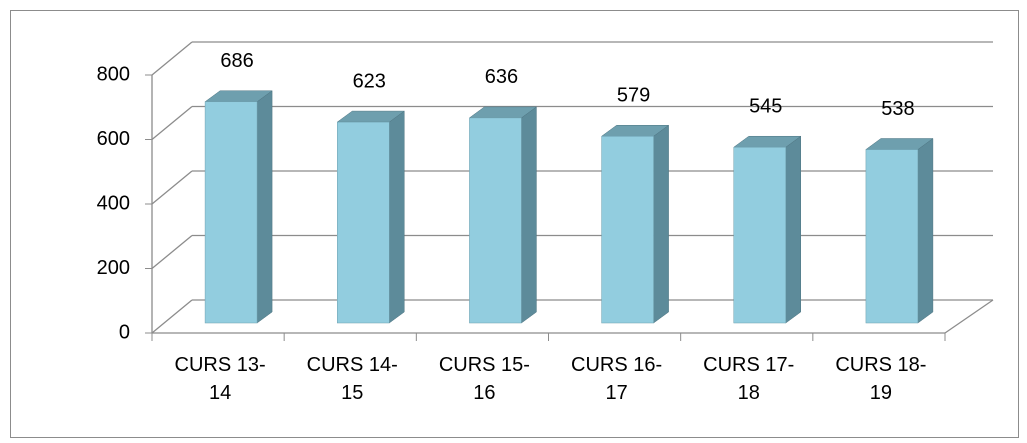 This screenshot has height=443, width=1027. What do you see at coordinates (749, 379) in the screenshot?
I see `x-tick-label: CURS 17- 18` at bounding box center [749, 379].